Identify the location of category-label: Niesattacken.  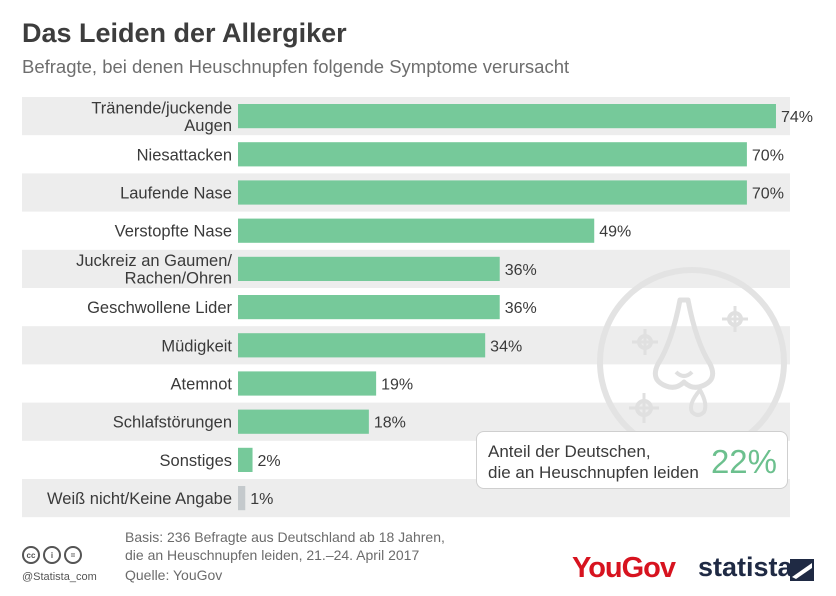
(184, 155).